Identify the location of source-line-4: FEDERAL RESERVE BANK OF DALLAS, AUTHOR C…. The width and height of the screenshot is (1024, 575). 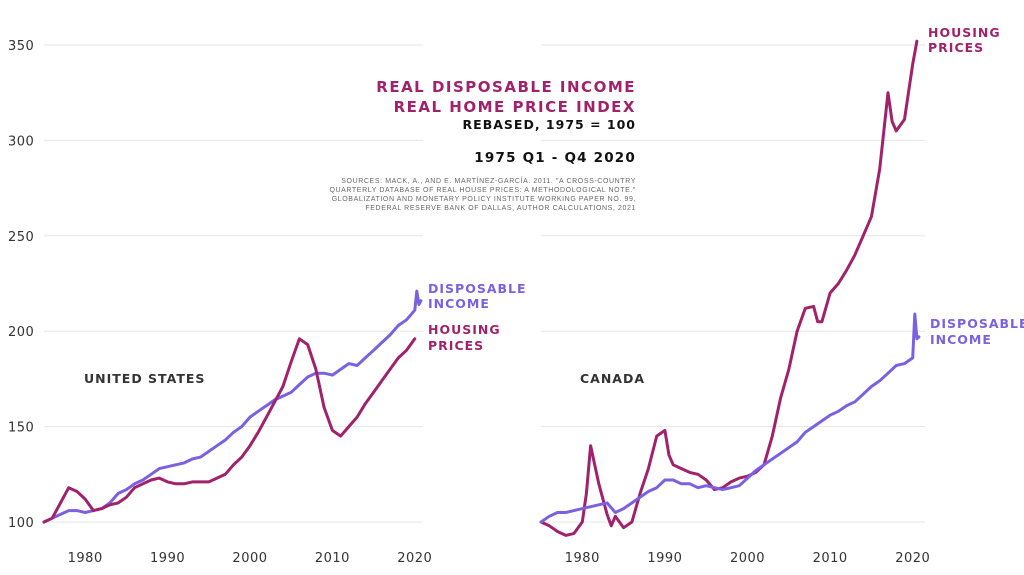
(500, 208).